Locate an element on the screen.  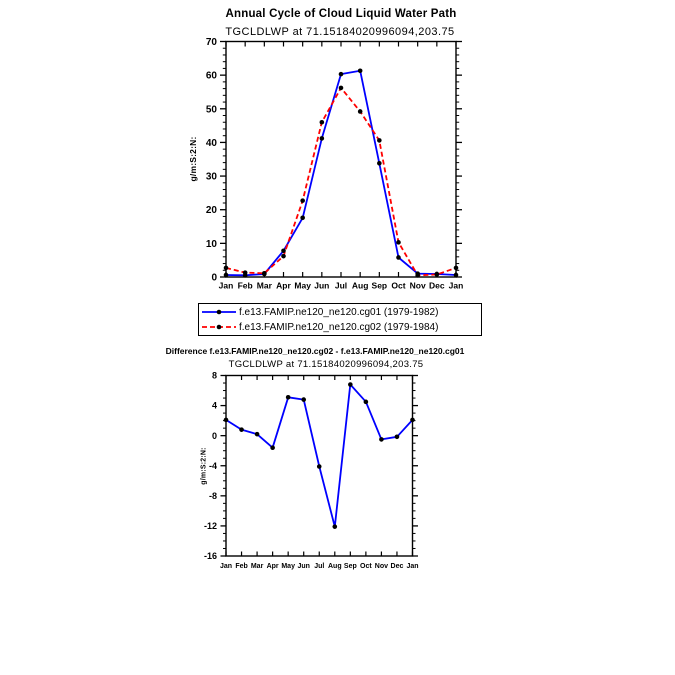
y-tick-label: 10 is located at coordinates (212, 244).